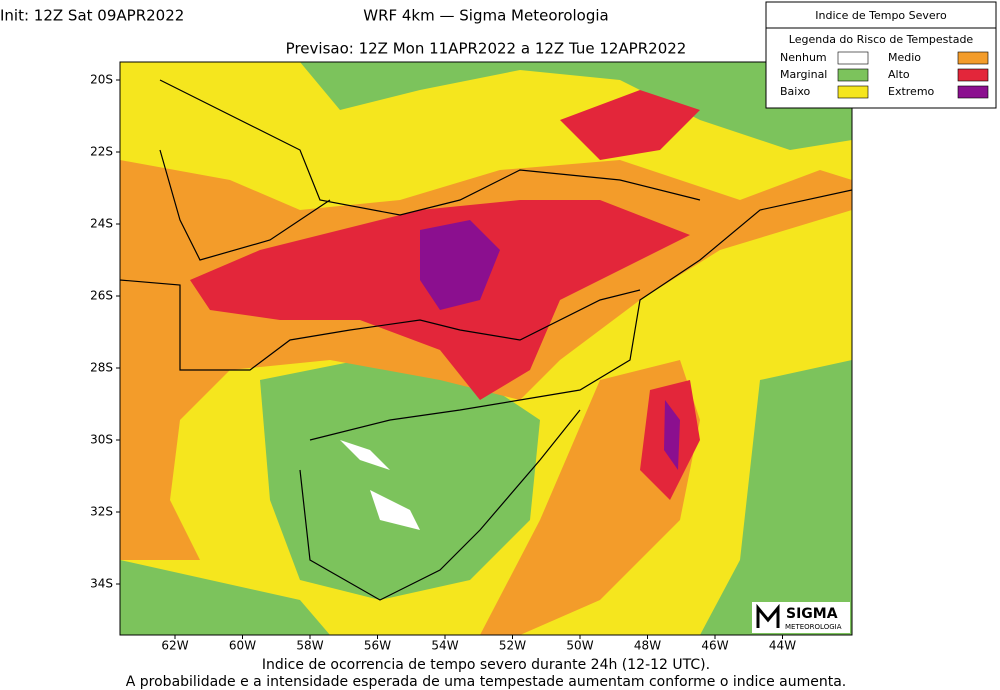 This screenshot has height=690, width=1000. What do you see at coordinates (242, 646) in the screenshot?
I see `longitude-label: 60W` at bounding box center [242, 646].